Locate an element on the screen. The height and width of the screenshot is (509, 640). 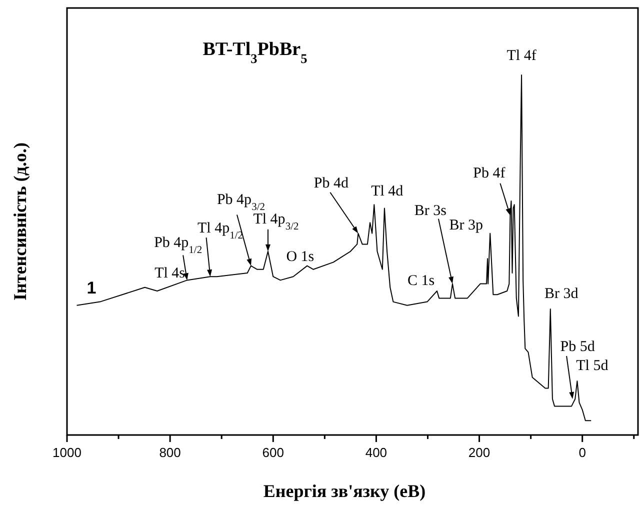
chart-title: BT-Tl$_{3}$PbBr$_{5}$ is located at coordinates (255, 52).